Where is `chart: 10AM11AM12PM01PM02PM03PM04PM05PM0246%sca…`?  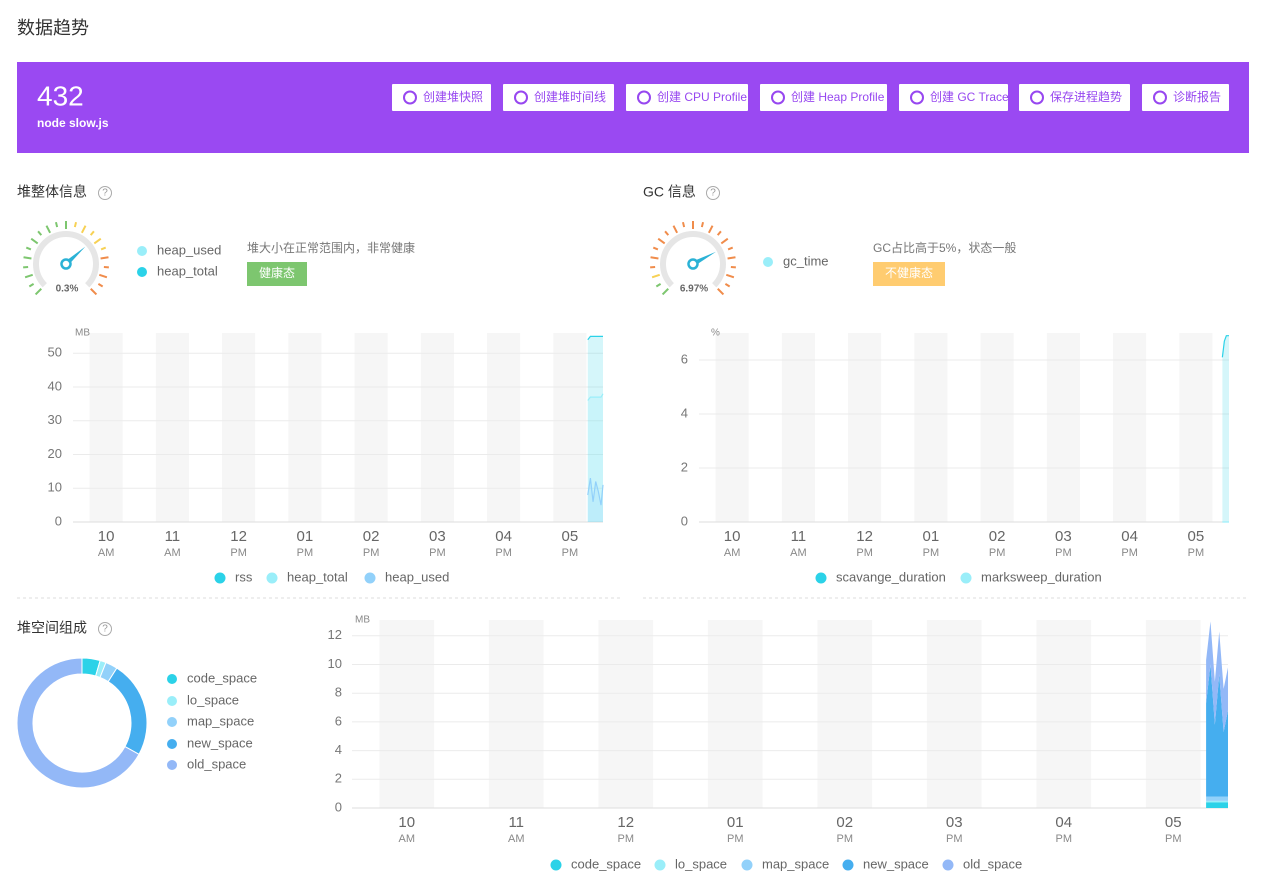 chart: 10AM11AM12PM01PM02PM03PM04PM05PM0246%sca… is located at coordinates (955, 456).